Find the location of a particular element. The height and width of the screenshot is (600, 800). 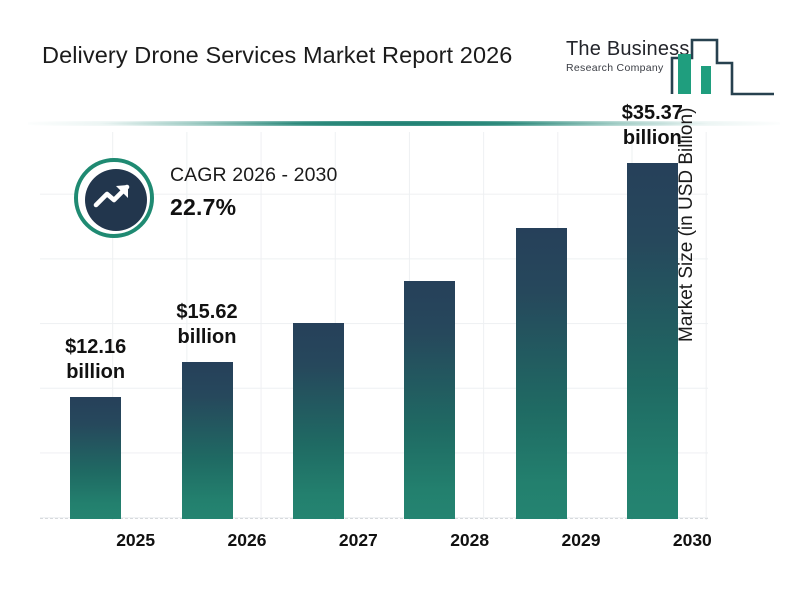

x-axis-label-2030: 2030 is located at coordinates (692, 540).